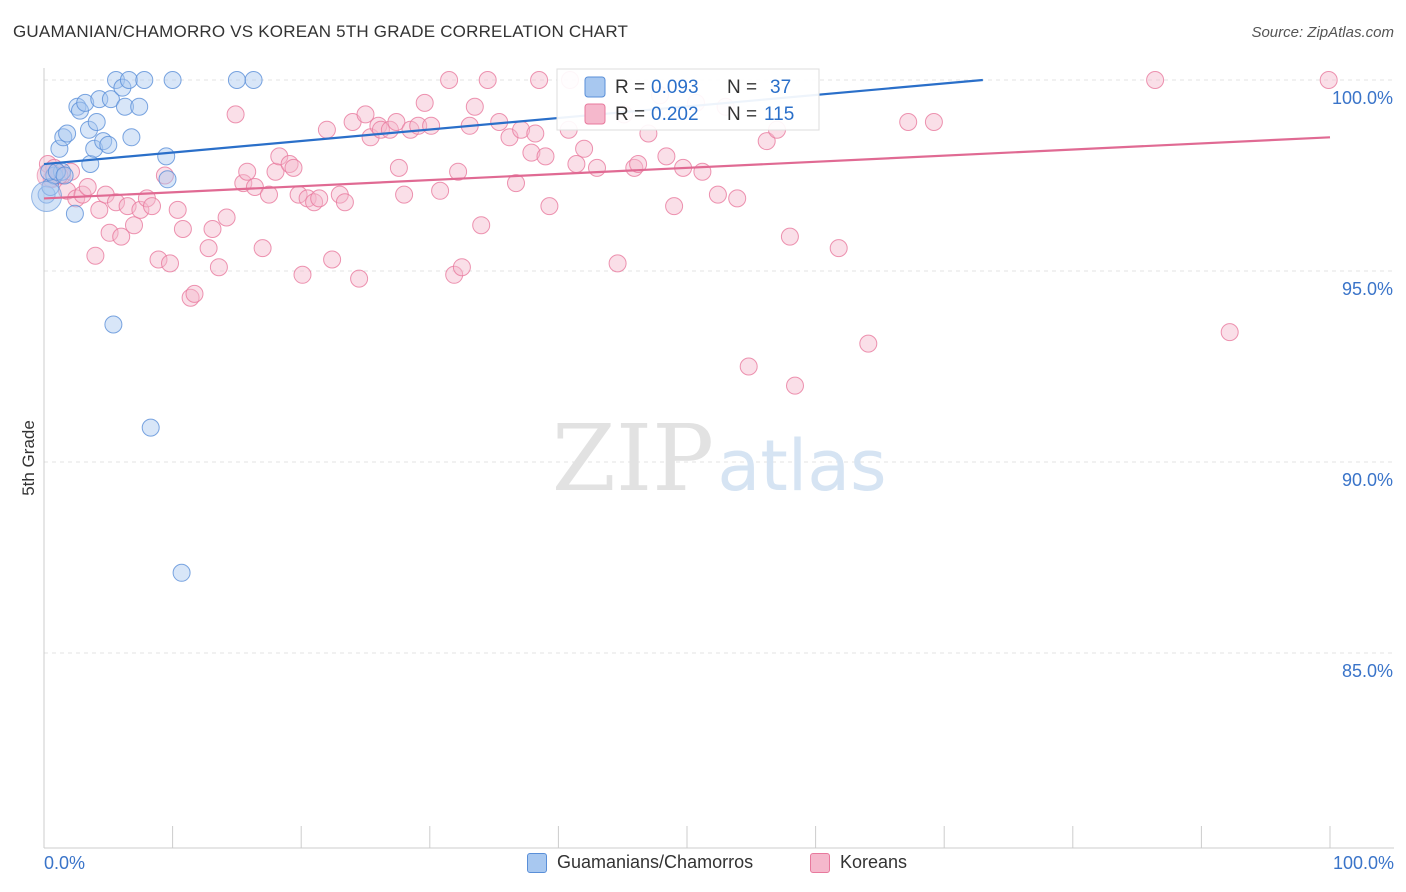 This screenshot has height=892, width=1406. Describe the element at coordinates (1363, 863) in the screenshot. I see `x-tick-label-max: 100.0%` at that location.